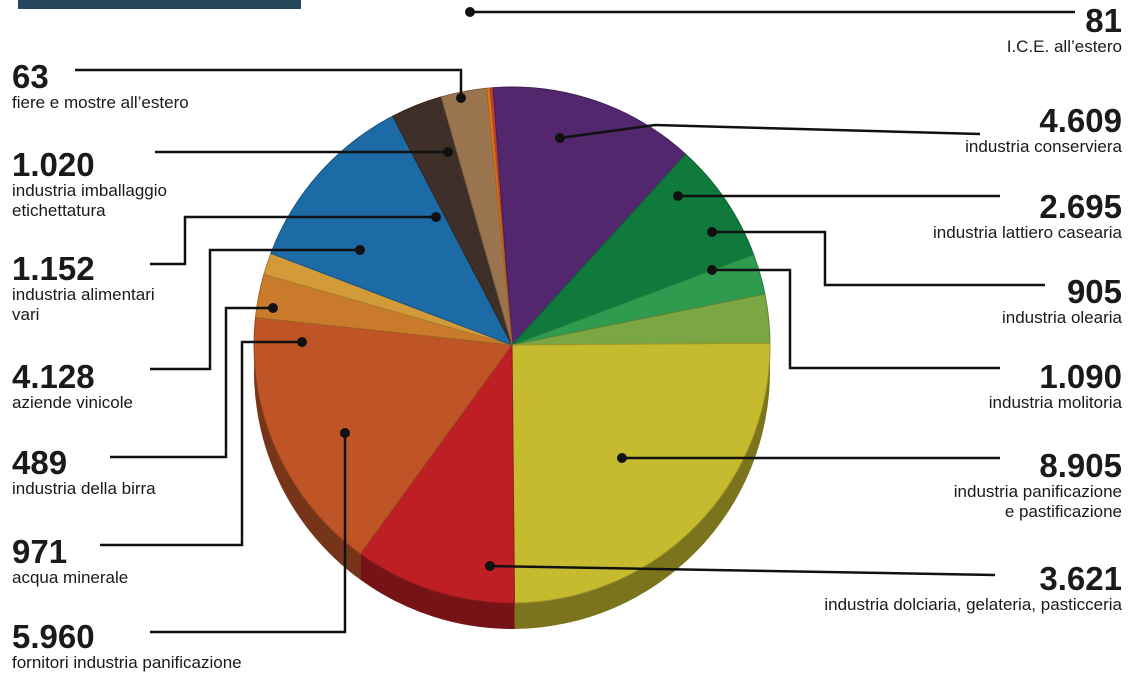 Image resolution: width=1136 pixels, height=685 pixels. I want to click on value-label-8: 971, so click(39, 551).